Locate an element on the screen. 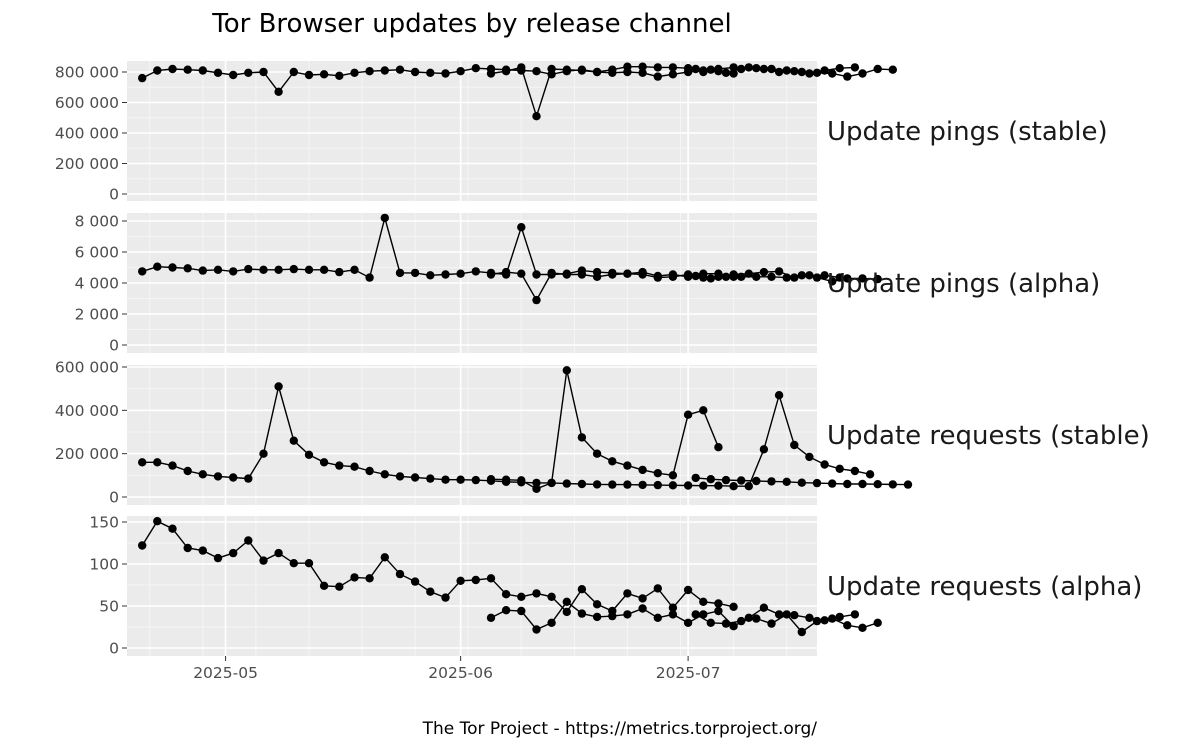 Image resolution: width=1200 pixels, height=750 pixels. y-tick-label: 0 is located at coordinates (114, 649).